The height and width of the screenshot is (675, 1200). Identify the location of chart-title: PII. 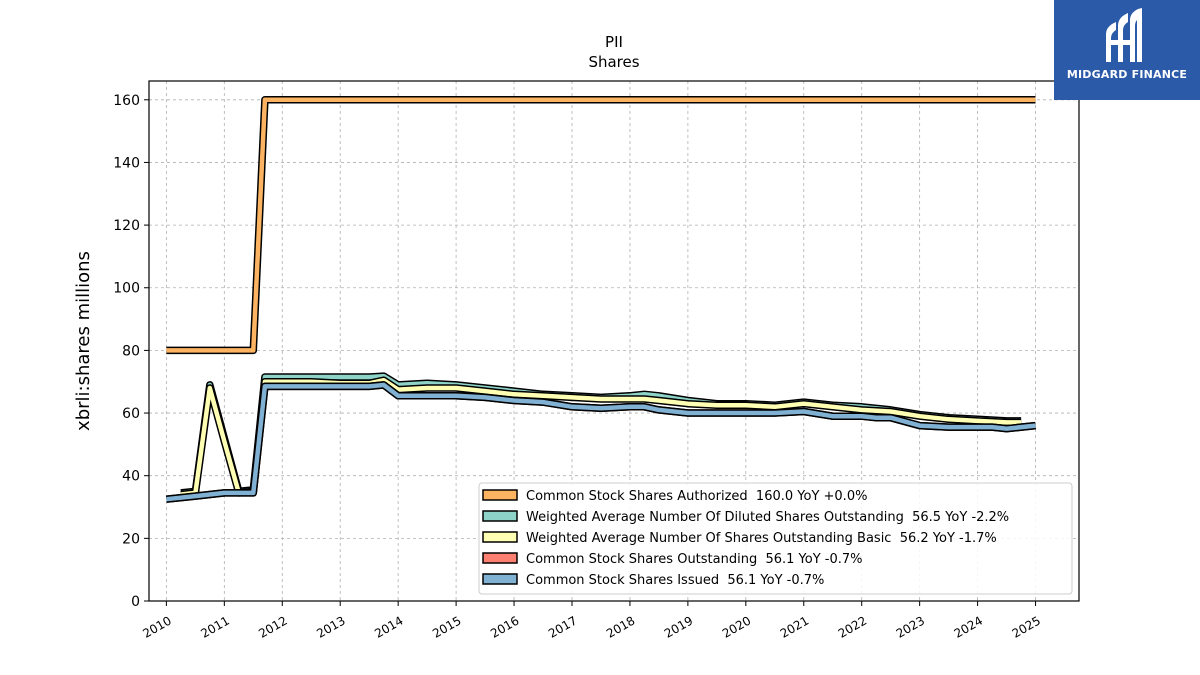
(614, 42).